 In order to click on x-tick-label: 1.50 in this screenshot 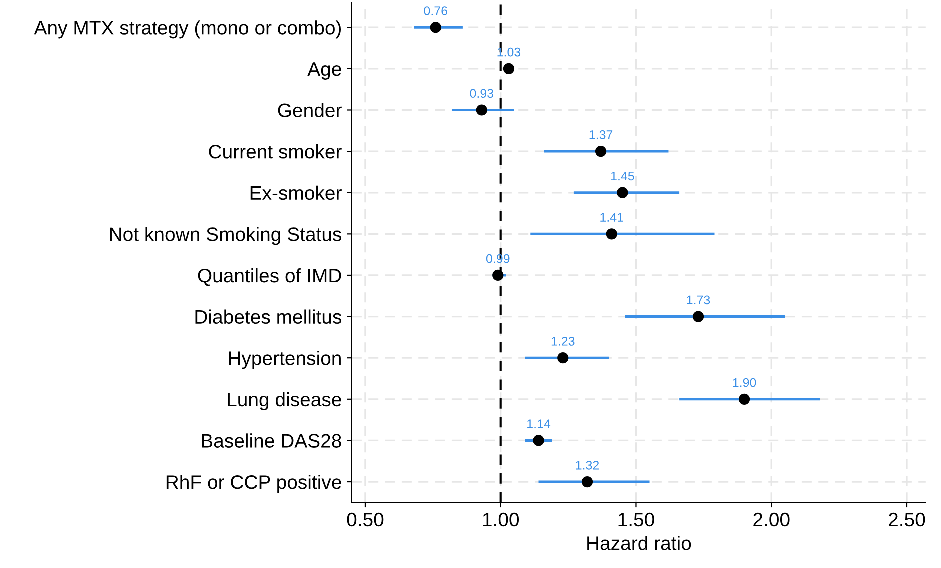, I will do `click(636, 519)`.